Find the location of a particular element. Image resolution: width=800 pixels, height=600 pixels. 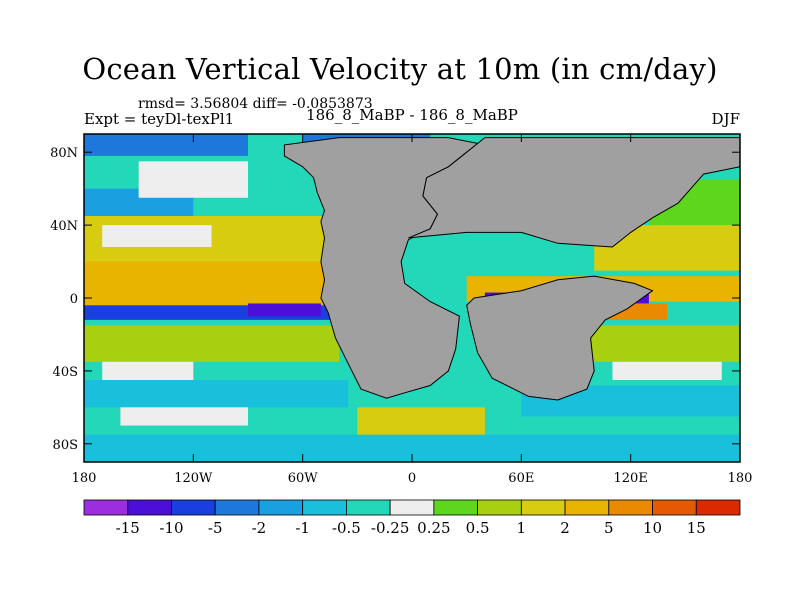

y-tick-label: 80S is located at coordinates (65, 445).